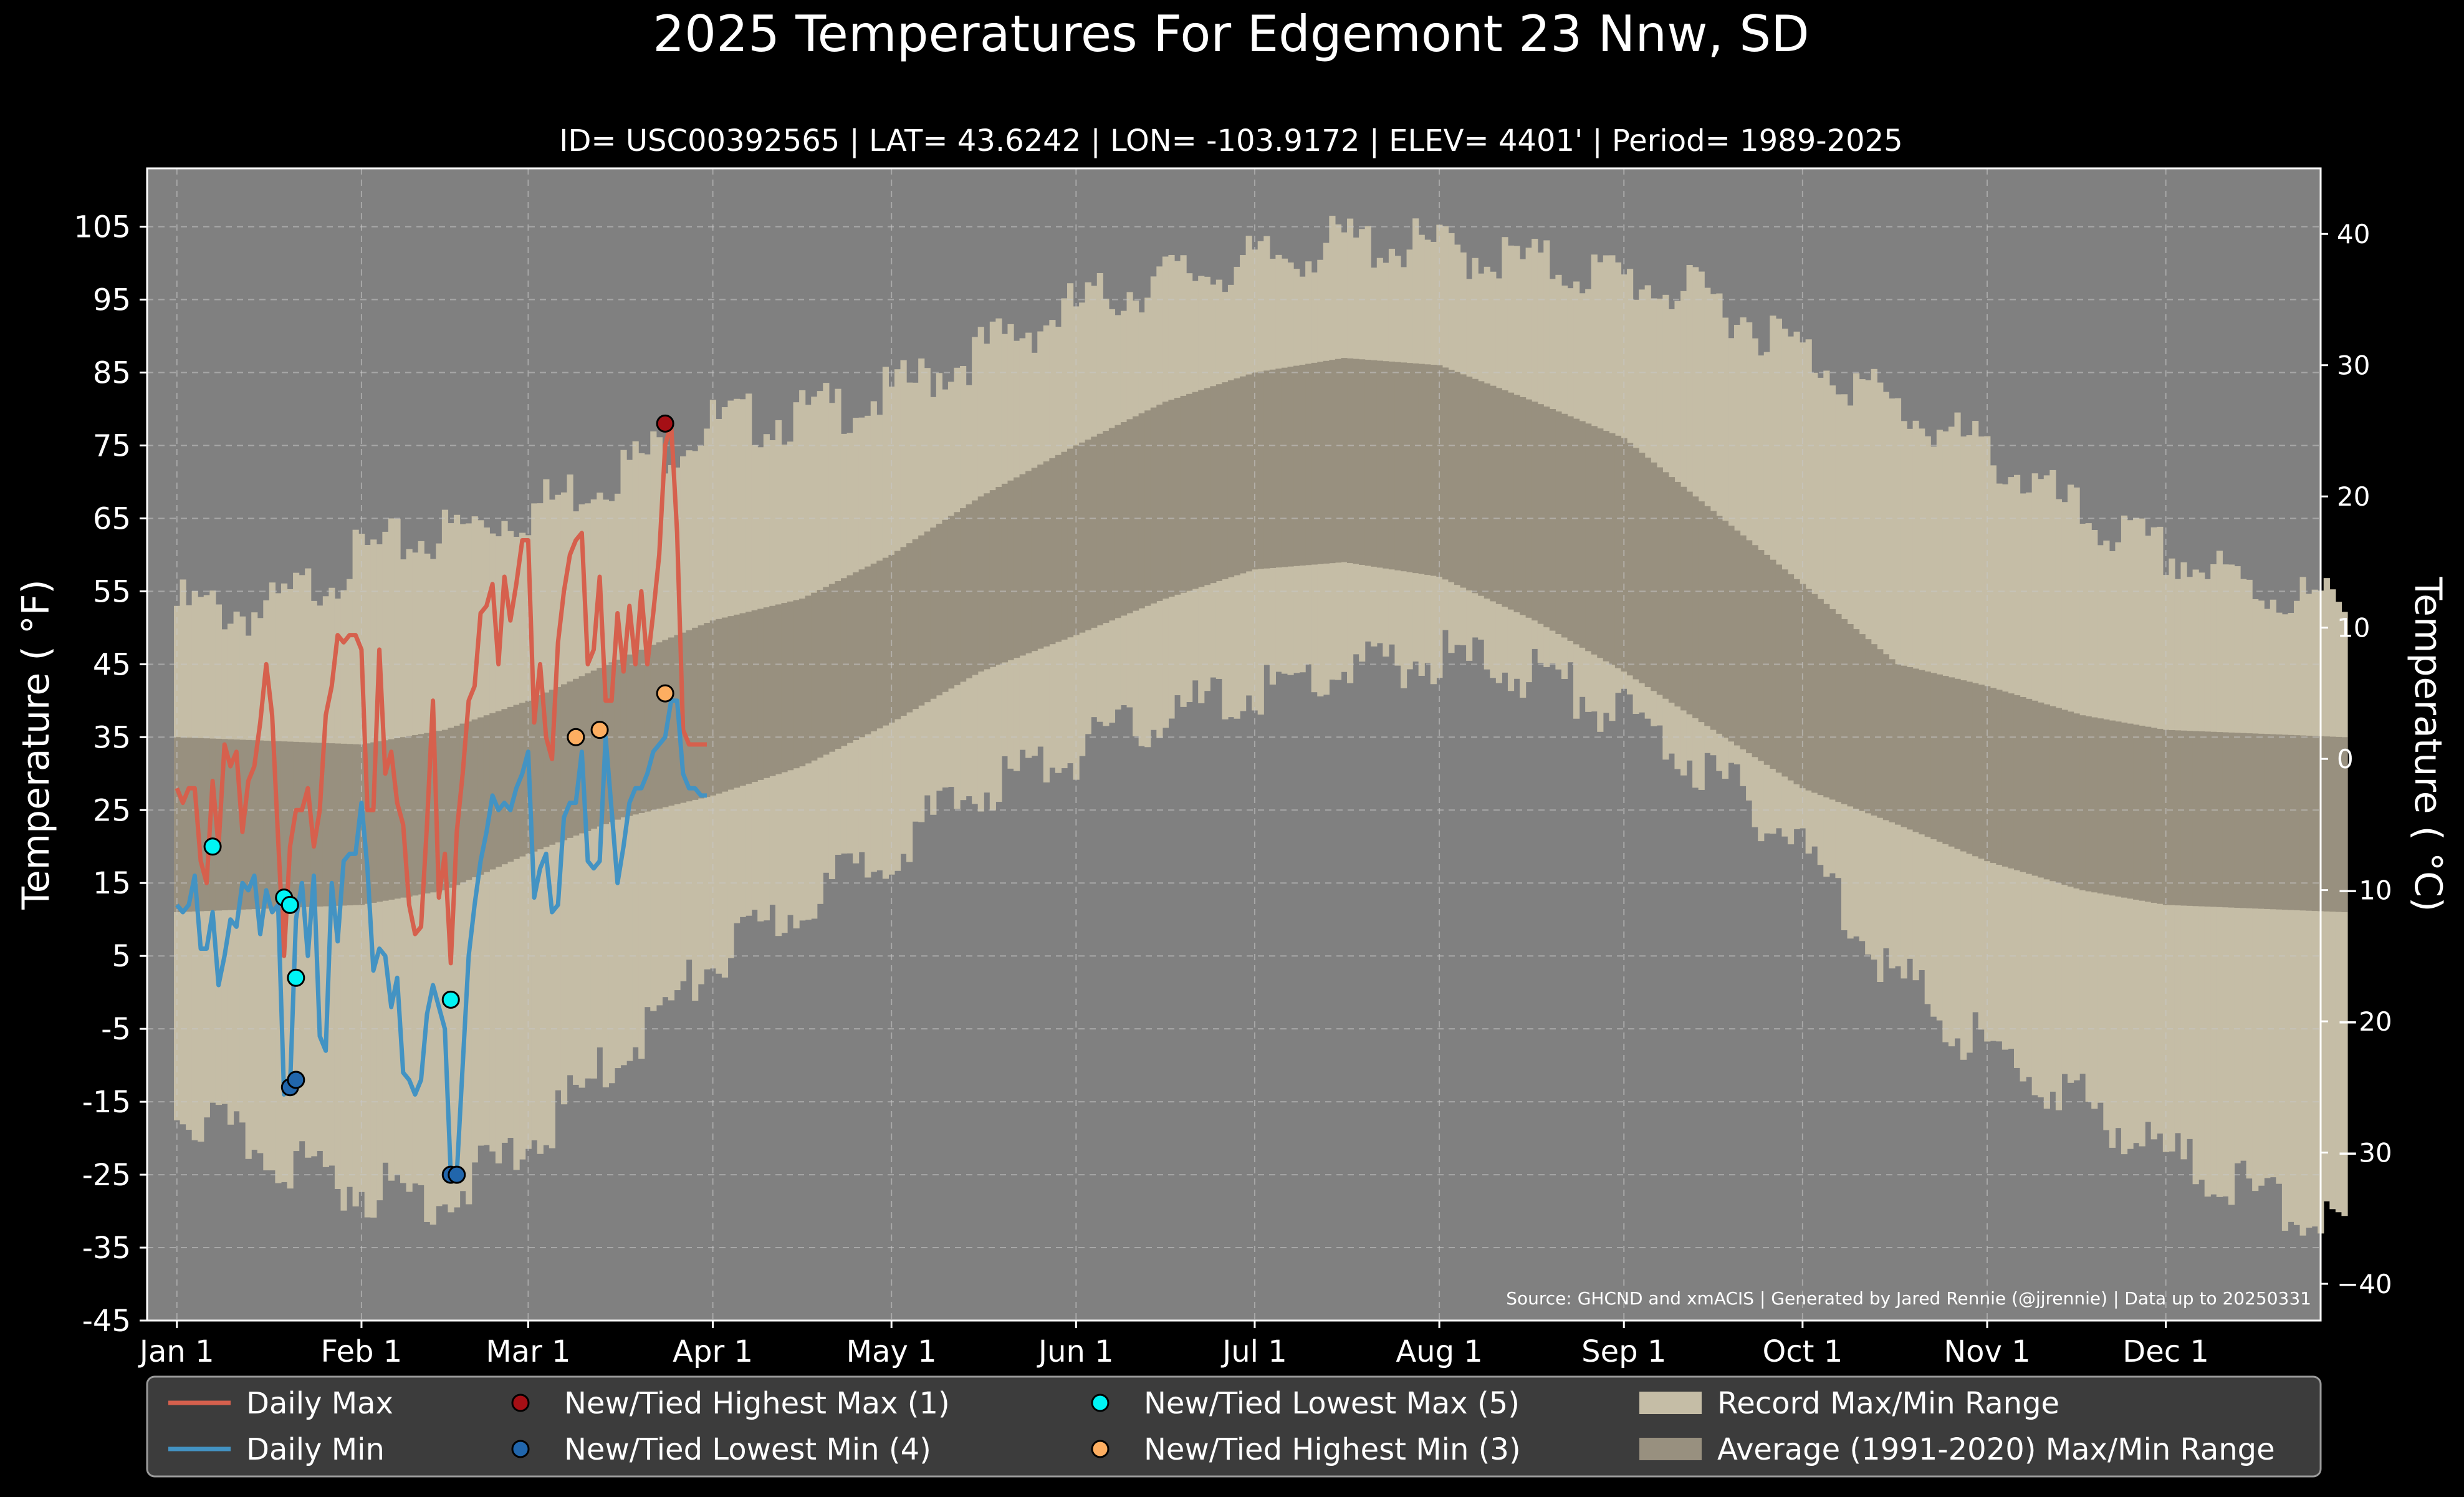 The width and height of the screenshot is (2464, 1497). What do you see at coordinates (106, 1321) in the screenshot?
I see `y-tick-label: -45` at bounding box center [106, 1321].